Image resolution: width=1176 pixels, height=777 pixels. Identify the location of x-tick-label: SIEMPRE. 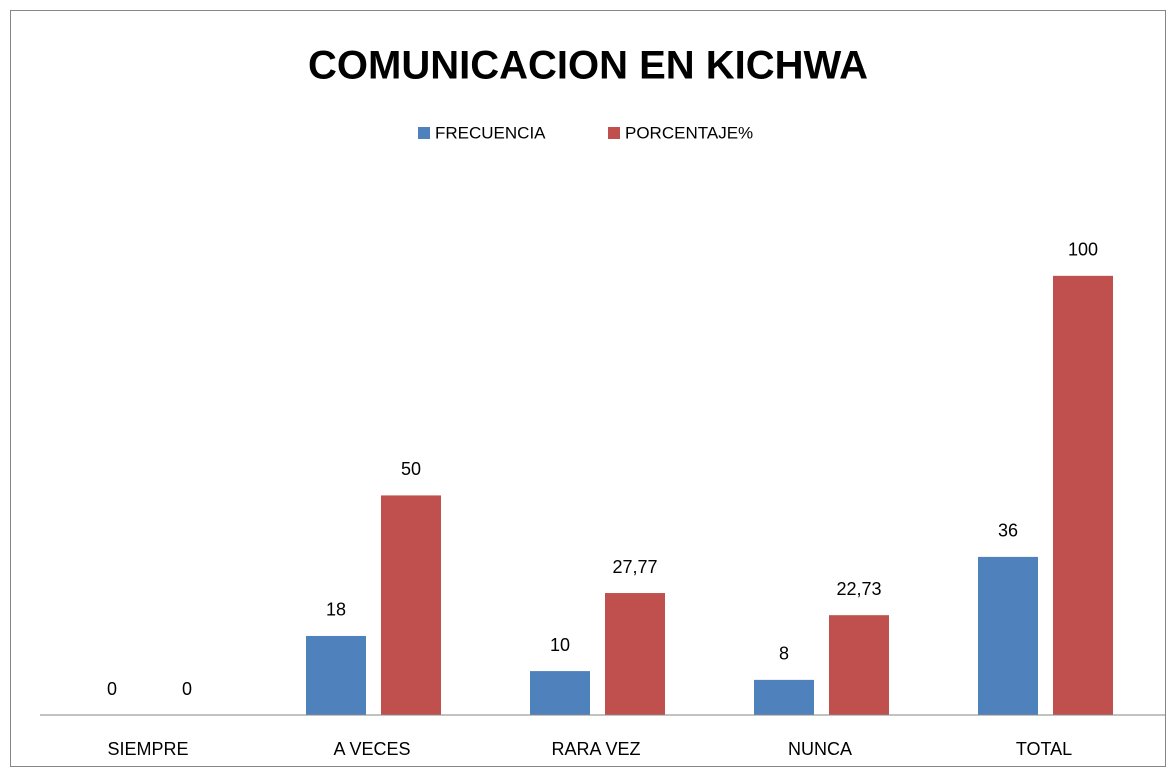
(147, 749).